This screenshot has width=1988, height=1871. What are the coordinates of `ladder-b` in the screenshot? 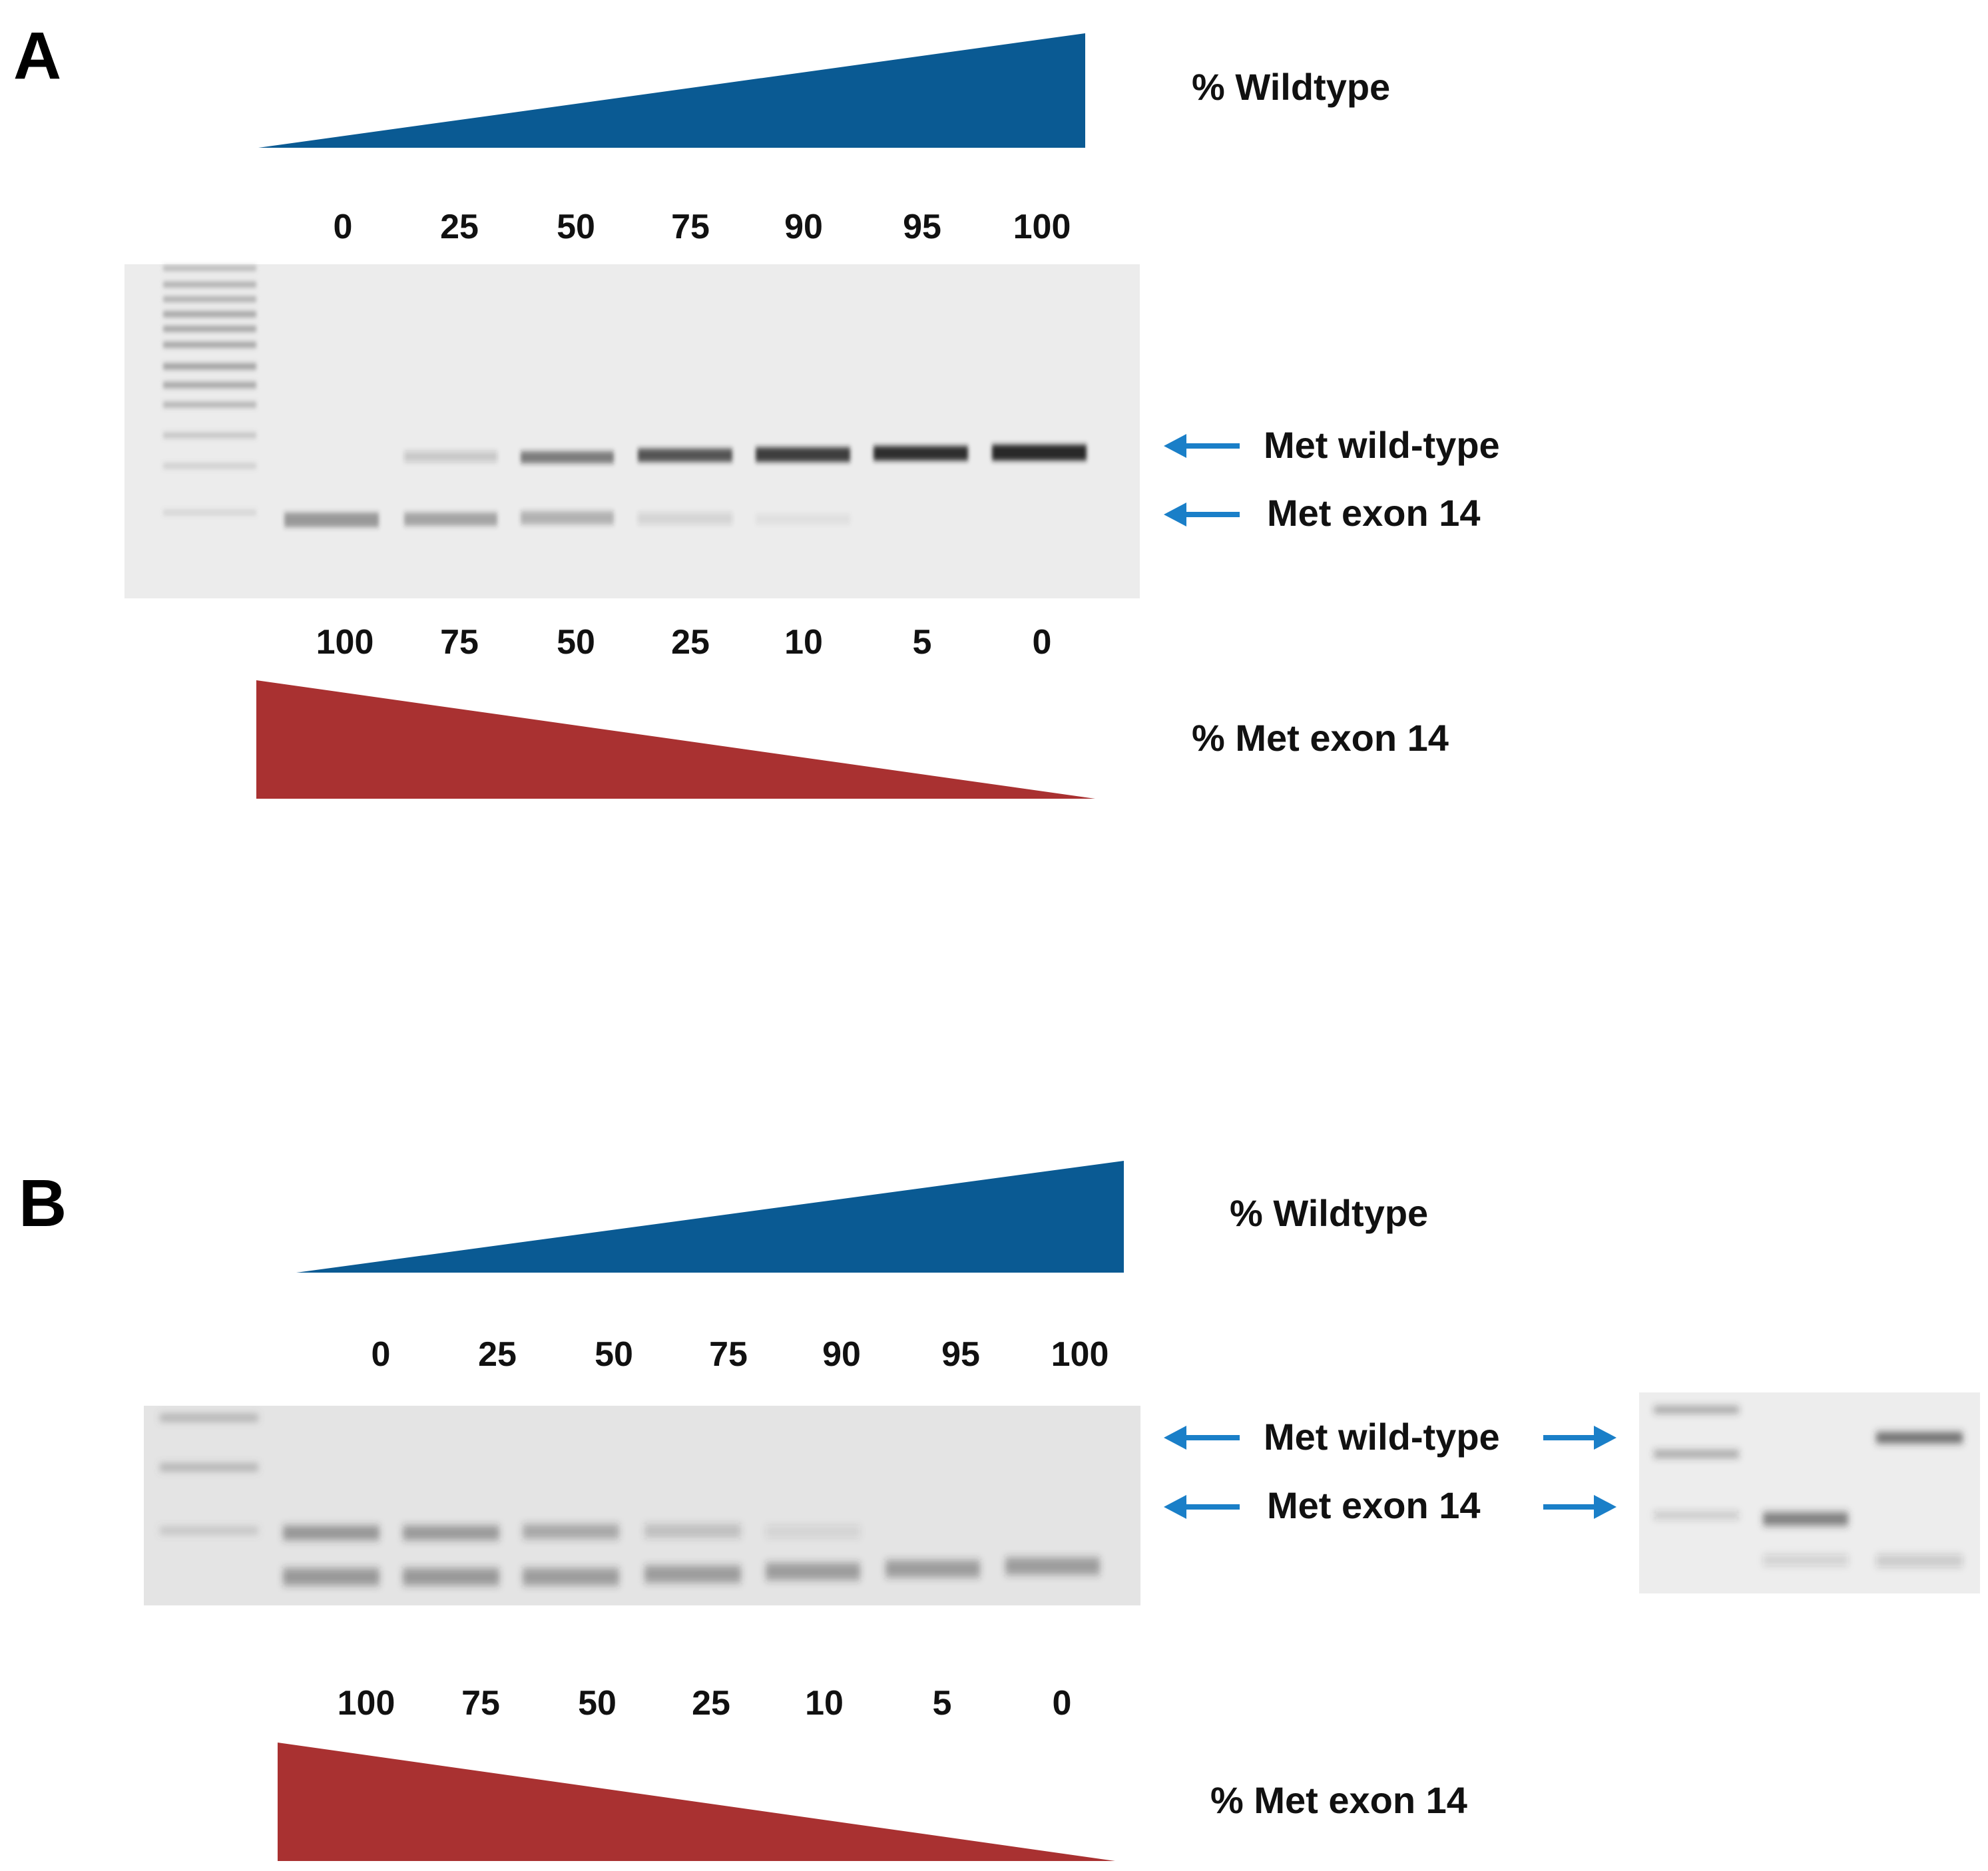 It's located at (209, 1475).